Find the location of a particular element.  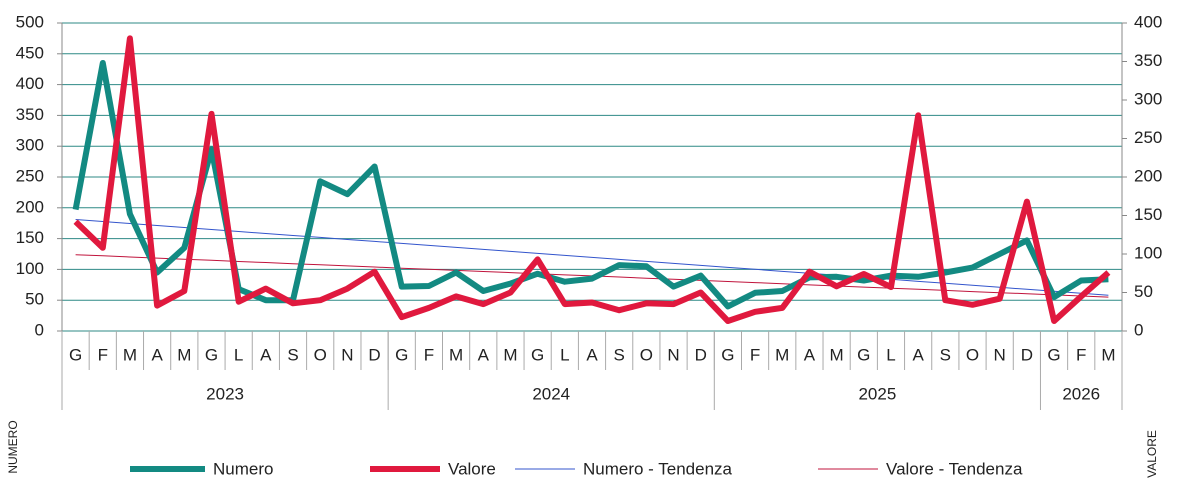

y2-tick-label: 350 is located at coordinates (1148, 60).